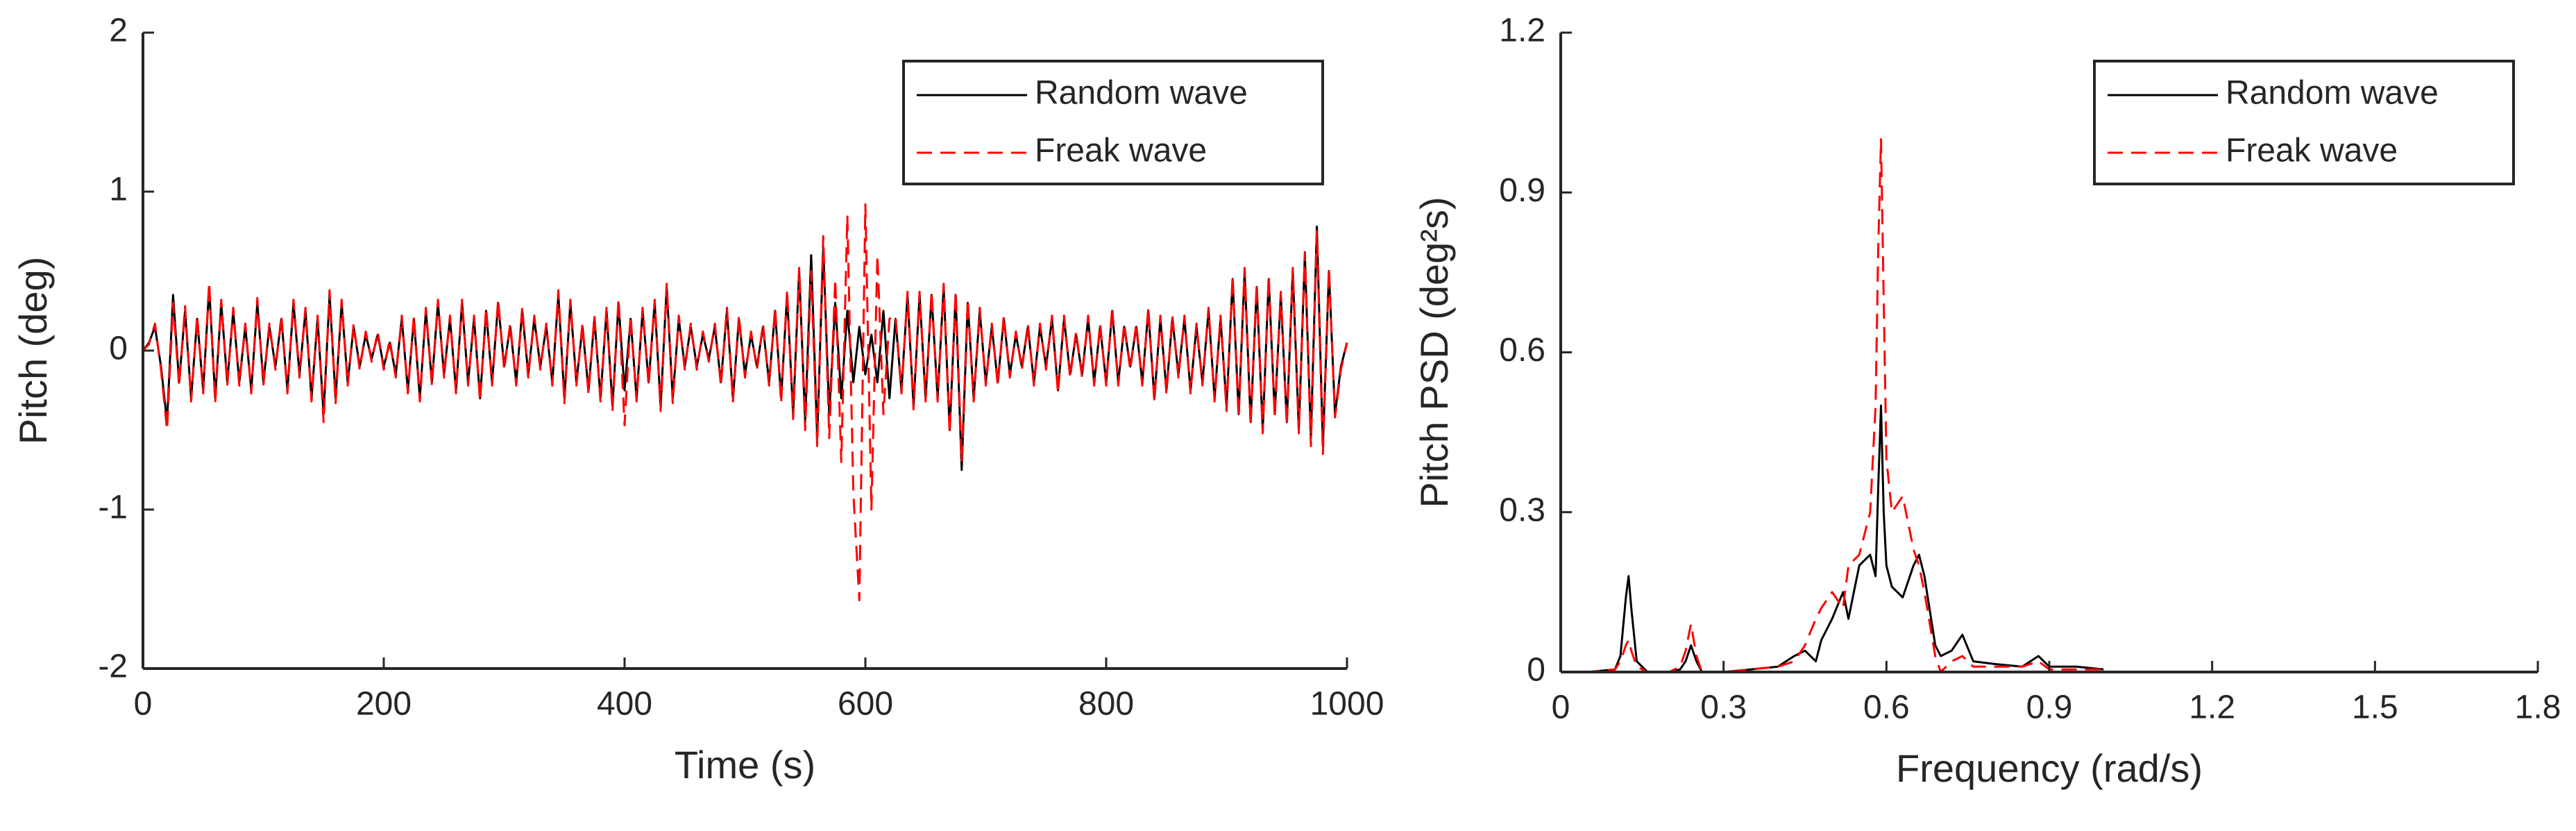  What do you see at coordinates (2538, 707) in the screenshot?
I see `x-tick-label: 1.8` at bounding box center [2538, 707].